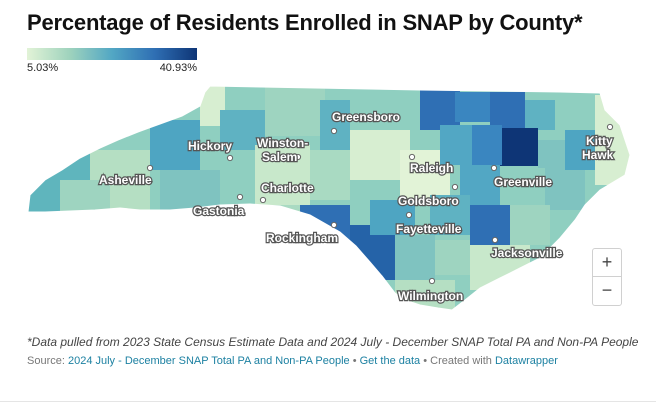  I want to click on datawrapper-link: Datawrapper, so click(526, 361).